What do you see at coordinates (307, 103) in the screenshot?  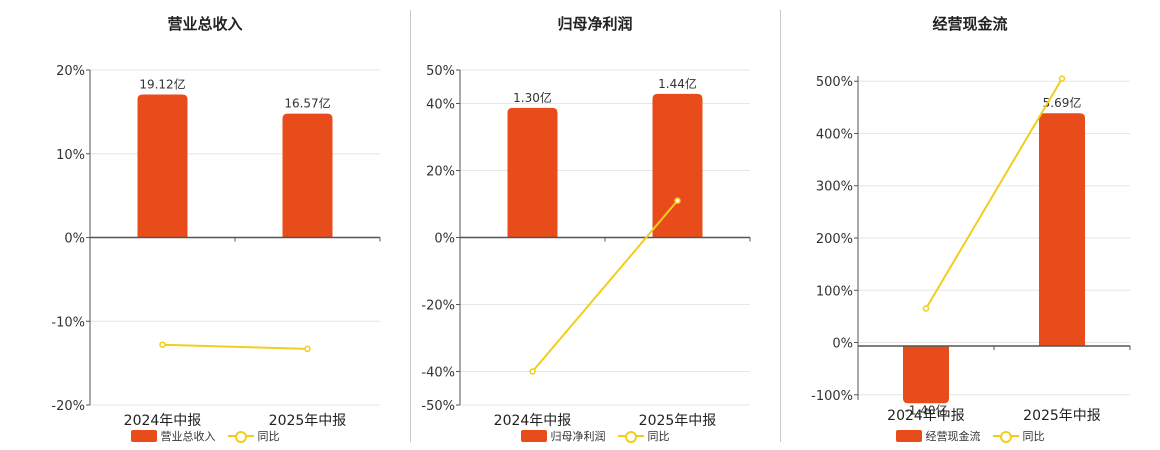 I see `bar-value-label: 16.57亿` at bounding box center [307, 103].